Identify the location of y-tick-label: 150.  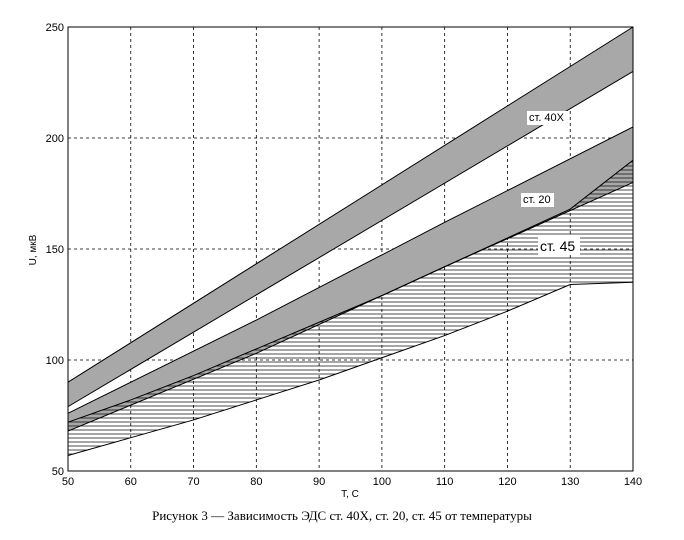
(55, 250).